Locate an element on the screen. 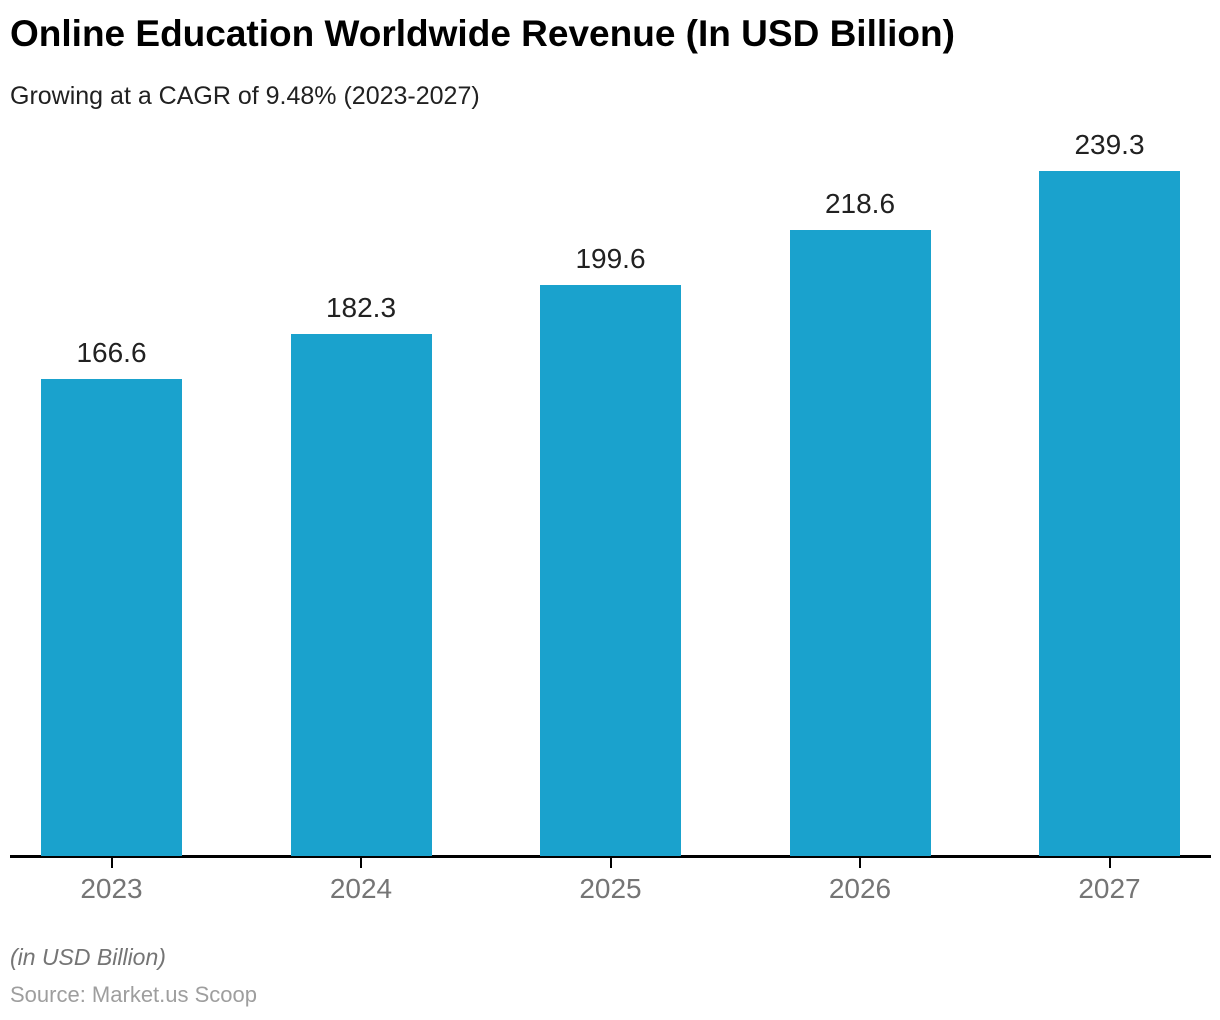 The width and height of the screenshot is (1220, 1020). unit-note: (in USD Billion) is located at coordinates (88, 957).